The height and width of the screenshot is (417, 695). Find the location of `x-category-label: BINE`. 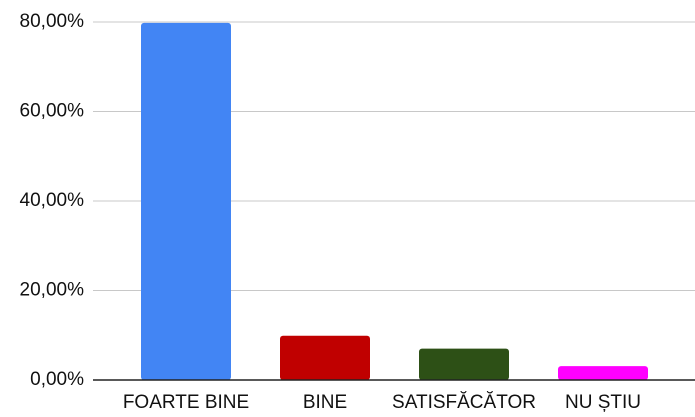

x-category-label: BINE is located at coordinates (325, 402).